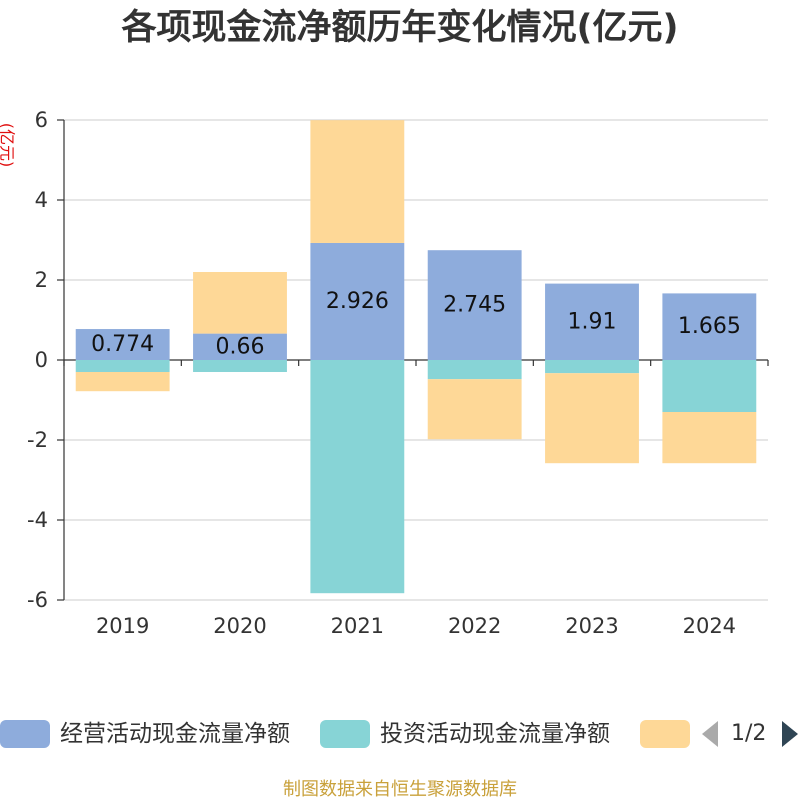 The height and width of the screenshot is (801, 800). I want to click on bar-series-3-2021, so click(357, 181).